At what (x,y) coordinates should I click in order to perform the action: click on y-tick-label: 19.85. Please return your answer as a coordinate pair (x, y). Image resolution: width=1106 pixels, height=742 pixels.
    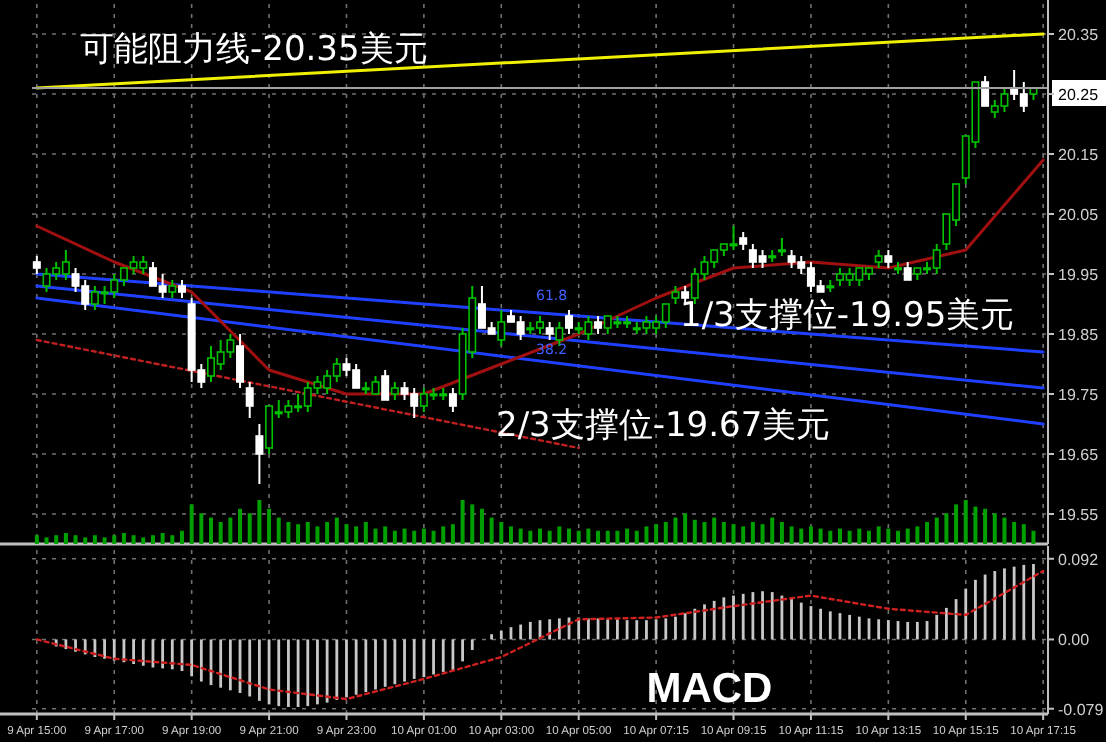
    Looking at the image, I should click on (1079, 335).